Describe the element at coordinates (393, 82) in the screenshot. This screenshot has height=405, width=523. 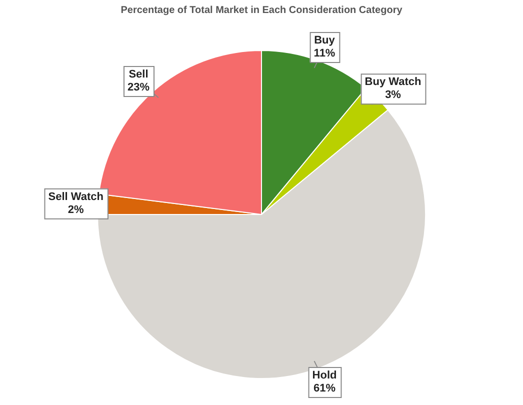
I see `slice-label: Buy Watch` at that location.